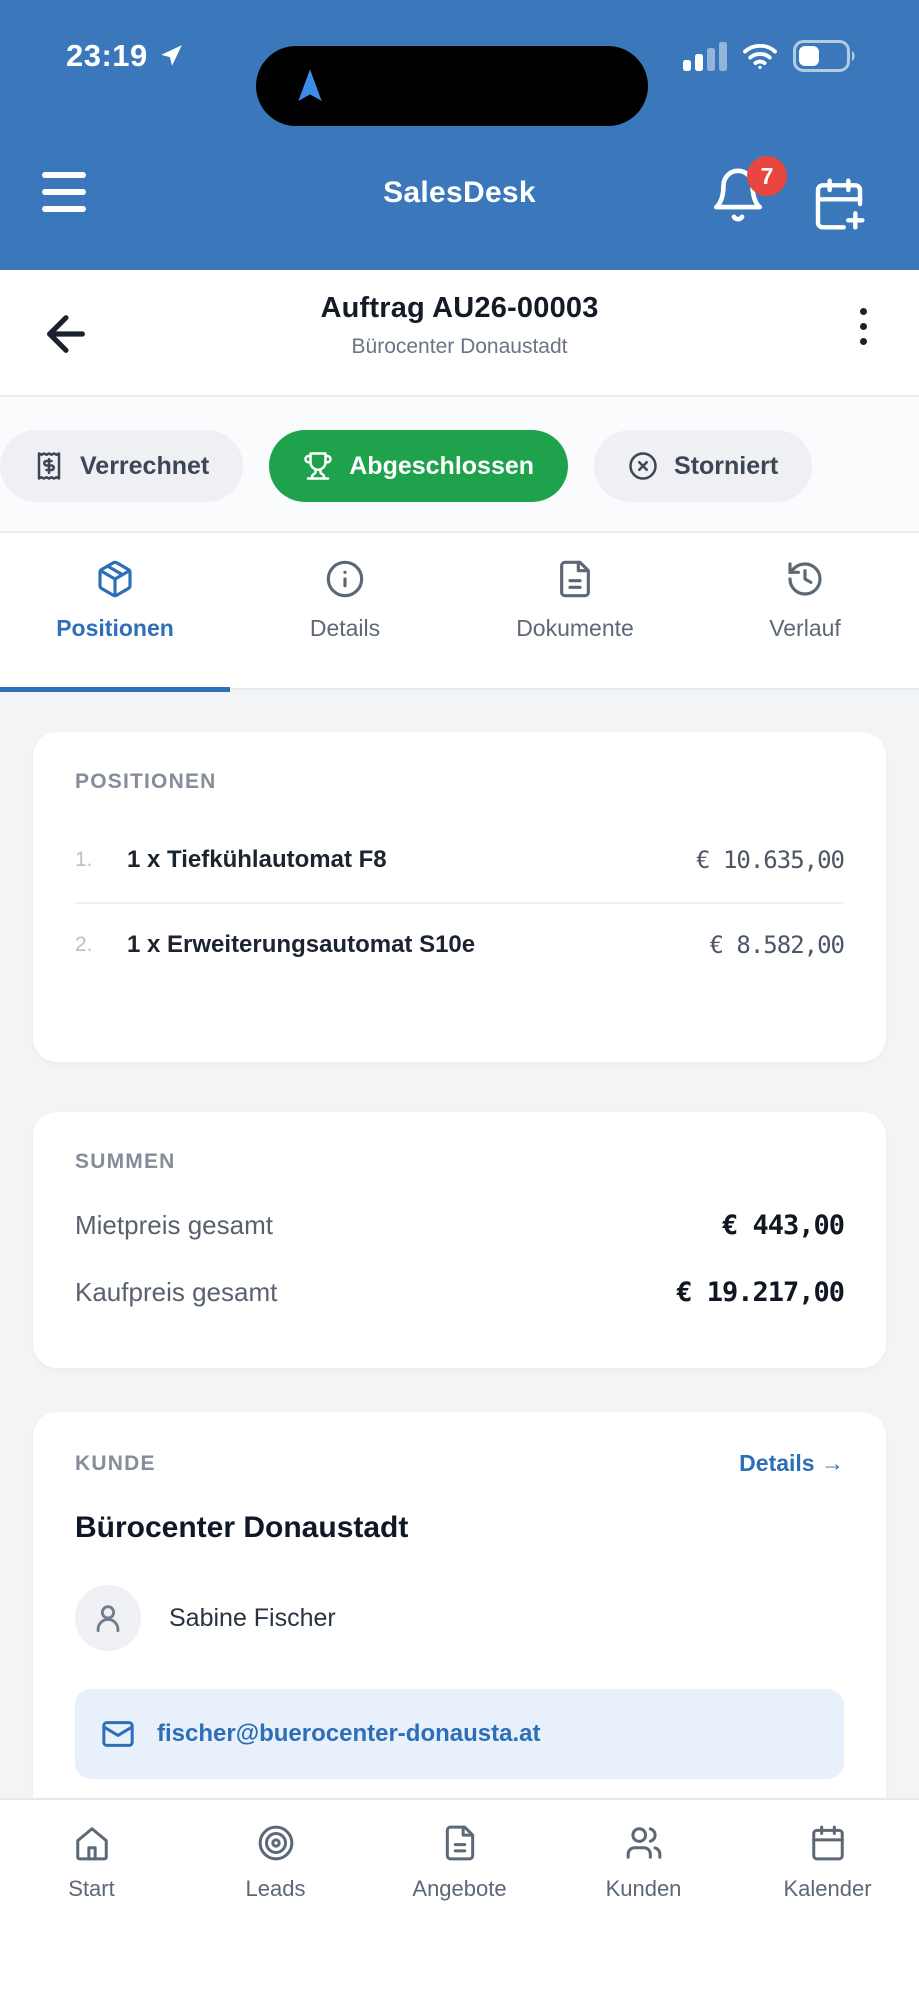  Describe the element at coordinates (805, 579) in the screenshot. I see `history-icon` at that location.